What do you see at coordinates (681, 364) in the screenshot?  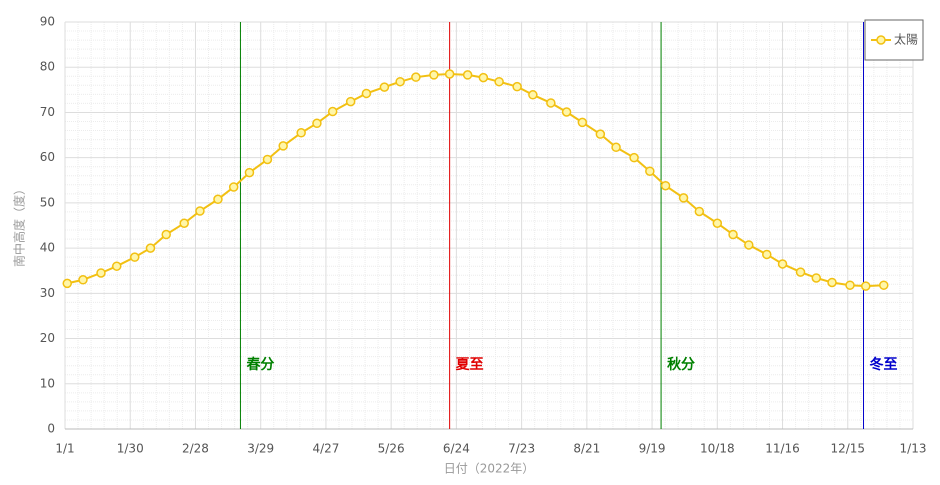 I see `annotation-label: 秋分` at bounding box center [681, 364].